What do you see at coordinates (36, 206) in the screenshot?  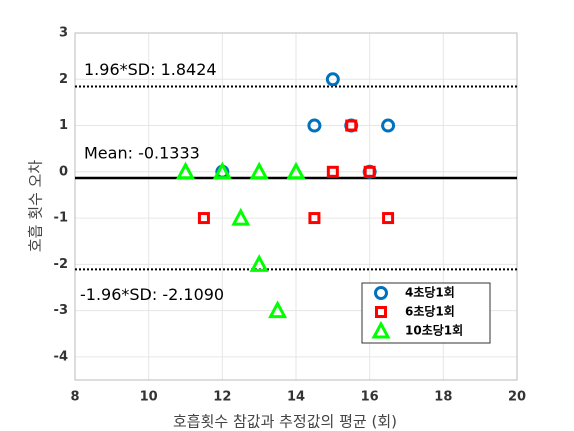 I see `y-axis-label: 호흡 횟수 오차` at bounding box center [36, 206].